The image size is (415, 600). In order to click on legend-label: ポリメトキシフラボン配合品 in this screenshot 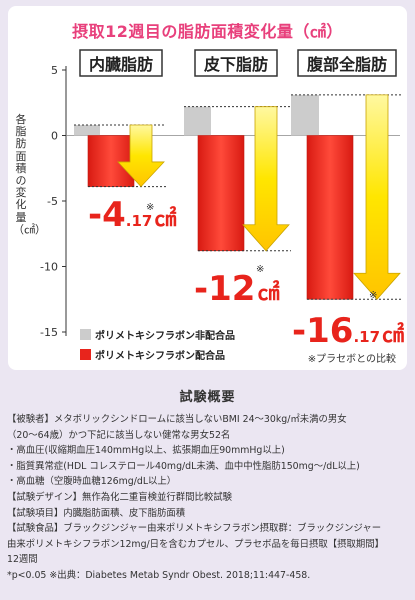, I will do `click(160, 355)`.